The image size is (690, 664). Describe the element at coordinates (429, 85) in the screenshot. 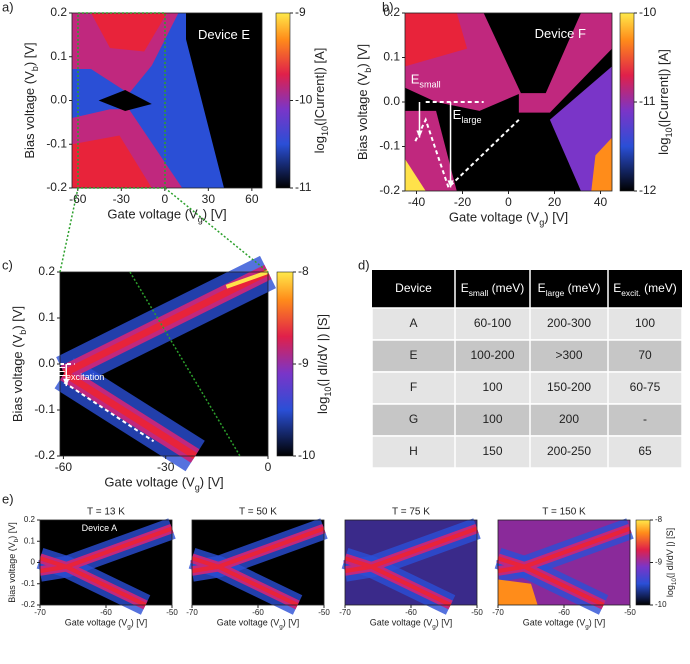

I see `annotation-sub: small` at that location.